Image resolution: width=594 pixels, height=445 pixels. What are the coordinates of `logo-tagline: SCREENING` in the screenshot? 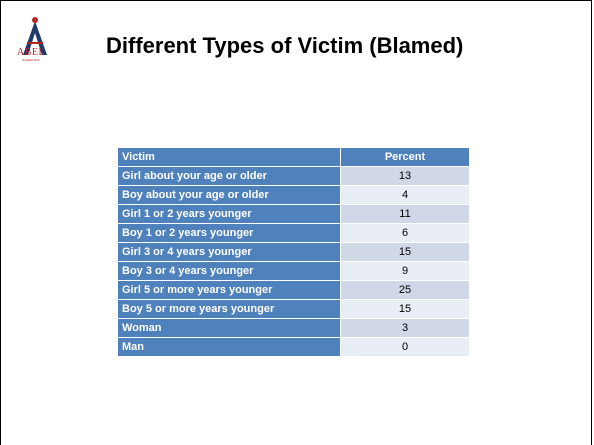 It's located at (31, 60).